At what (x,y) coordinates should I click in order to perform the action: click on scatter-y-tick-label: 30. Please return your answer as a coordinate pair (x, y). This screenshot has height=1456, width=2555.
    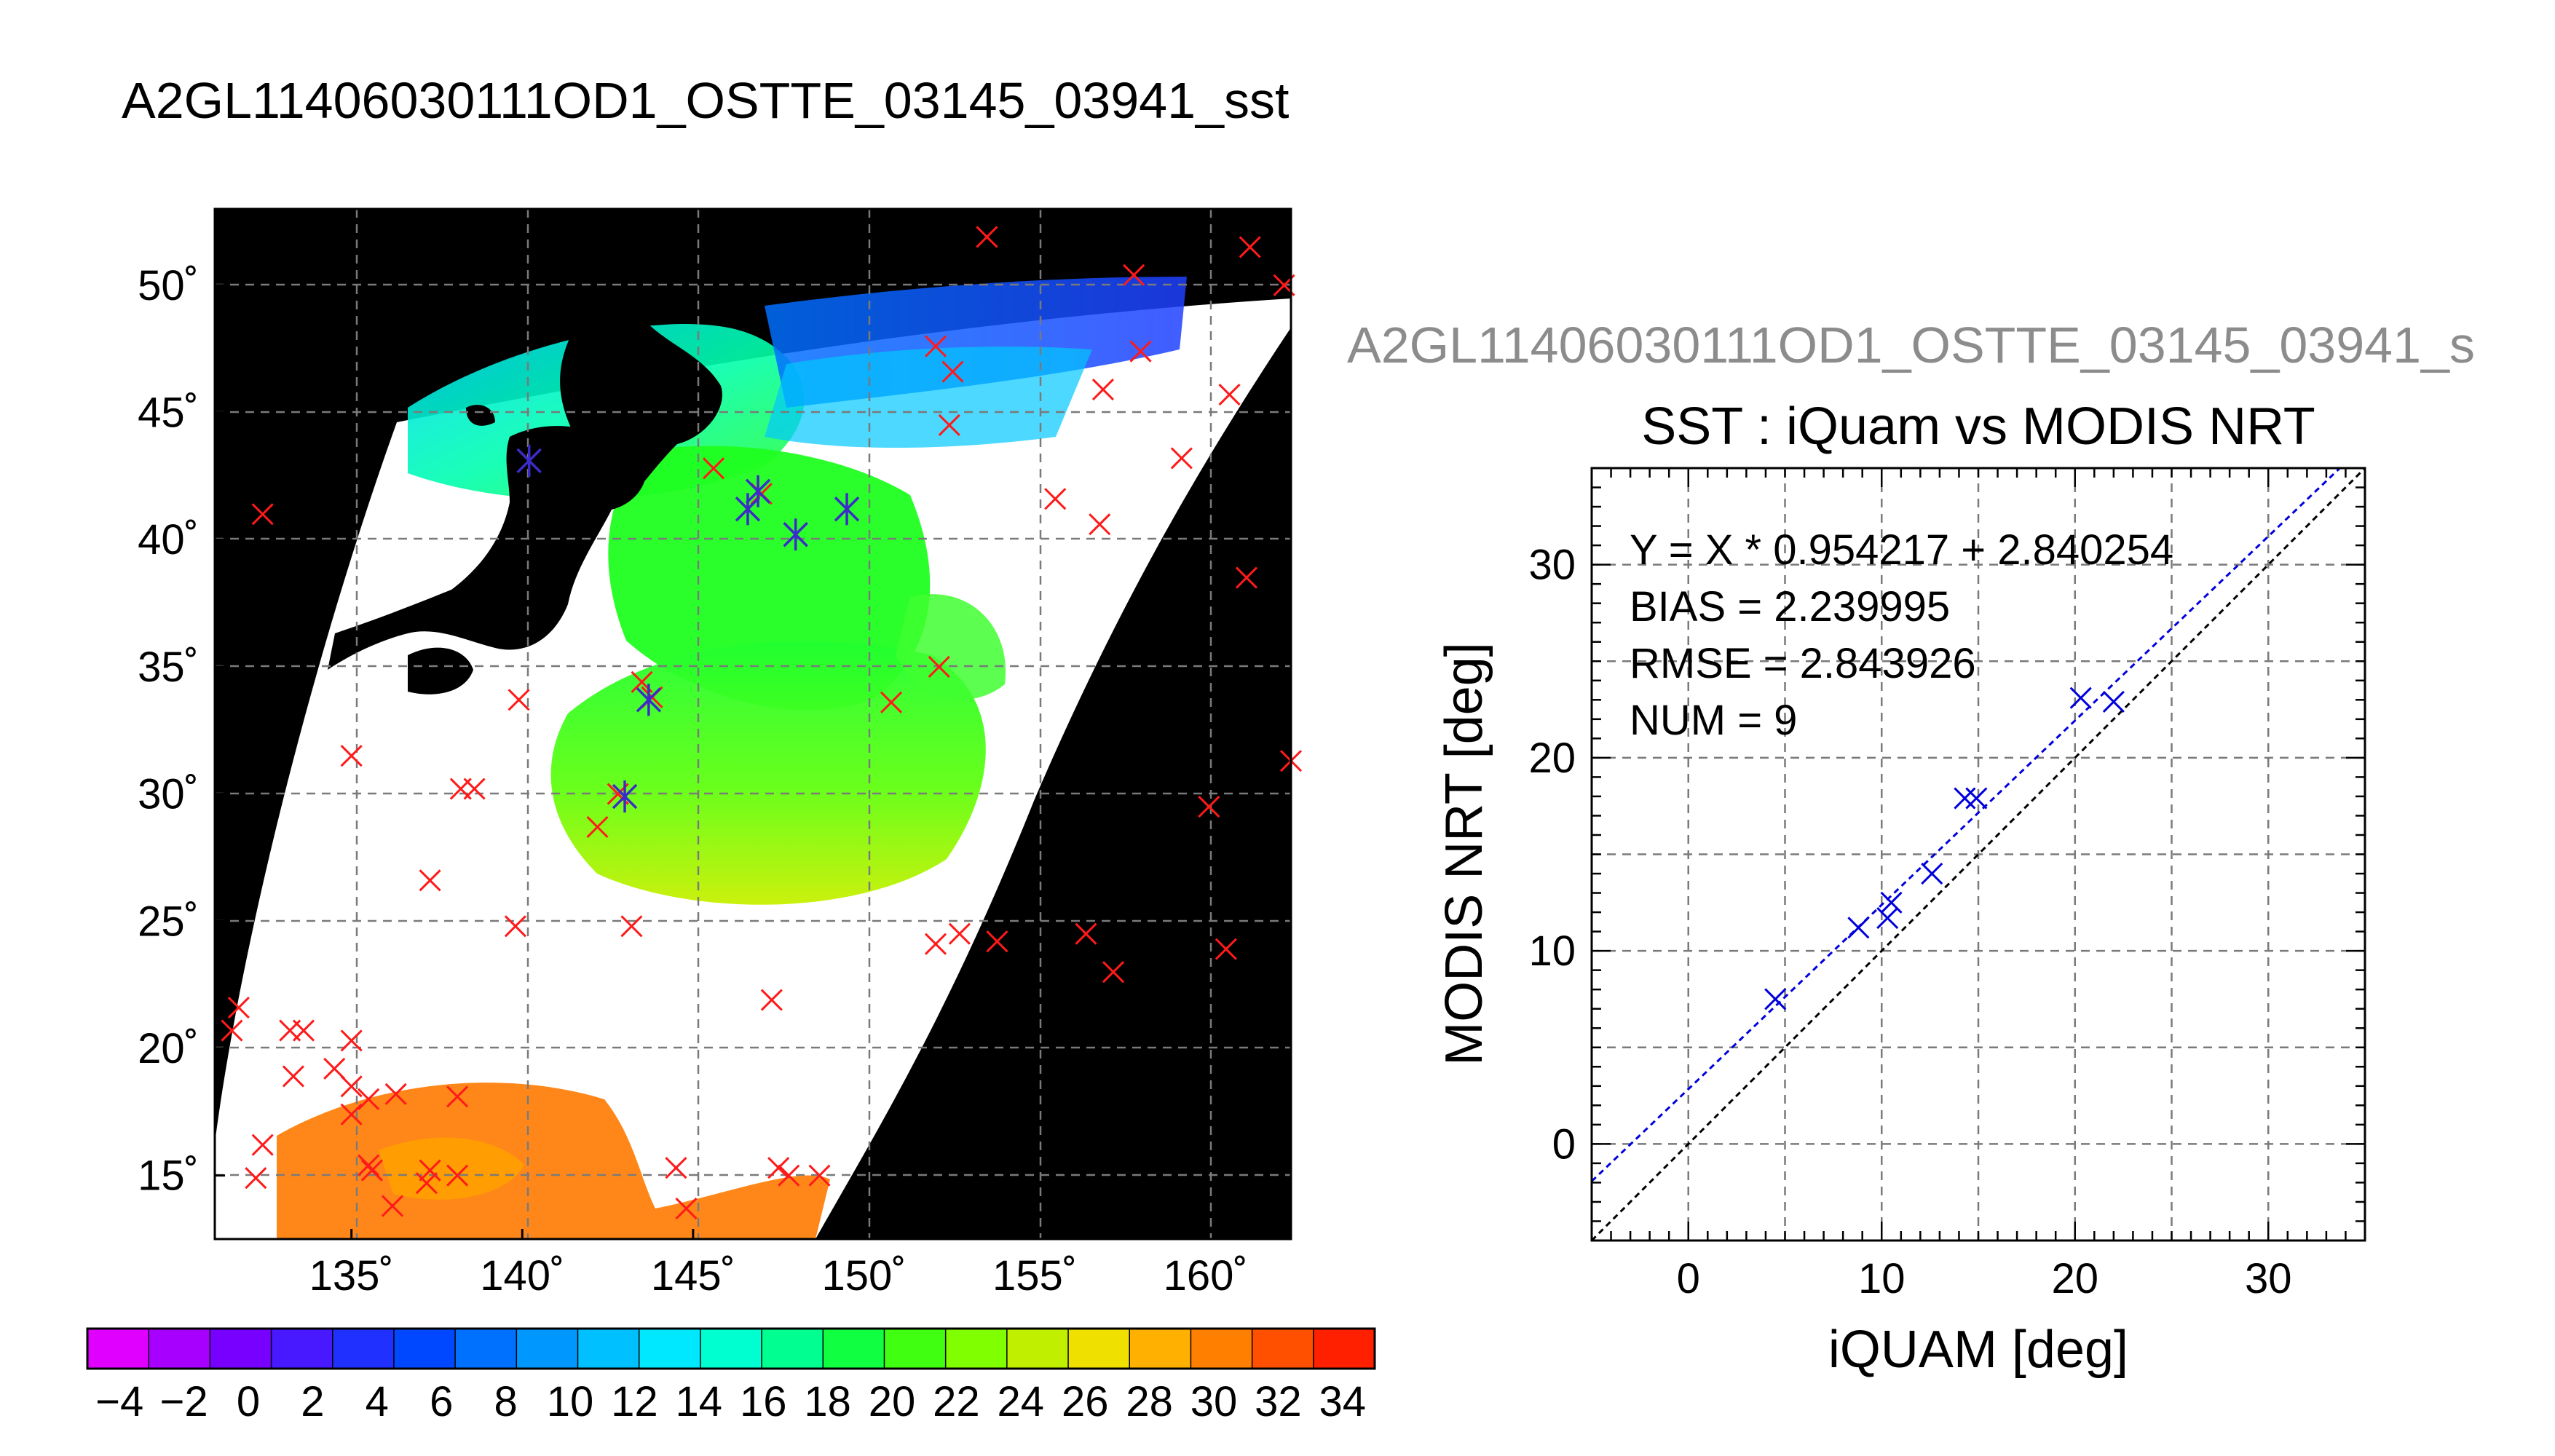
    Looking at the image, I should click on (1552, 565).